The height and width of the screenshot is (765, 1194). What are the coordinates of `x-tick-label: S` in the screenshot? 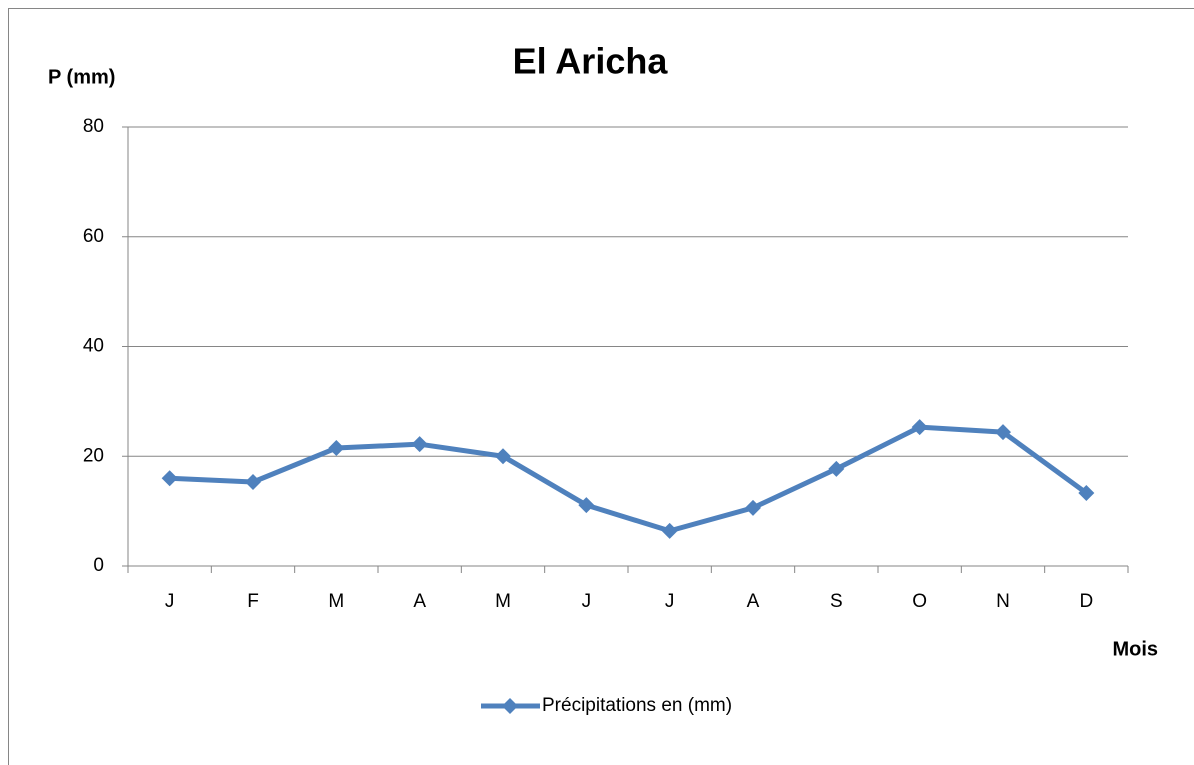 It's located at (836, 601).